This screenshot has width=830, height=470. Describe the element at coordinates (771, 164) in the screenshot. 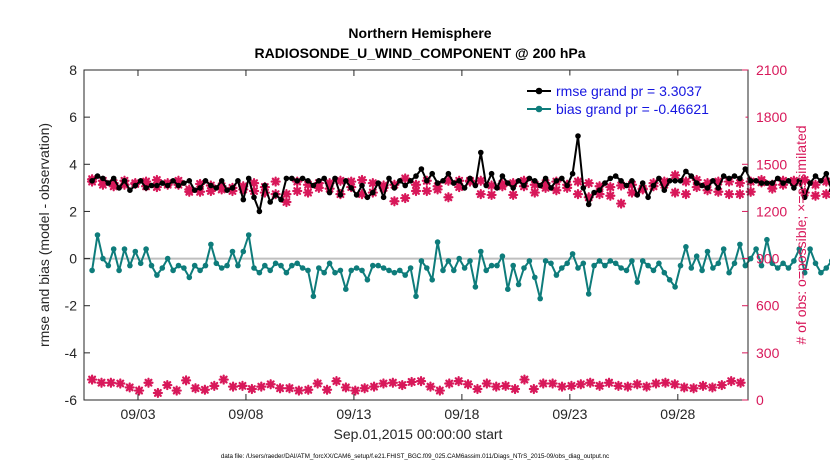

I see `y-right-tick-label: 1500` at that location.